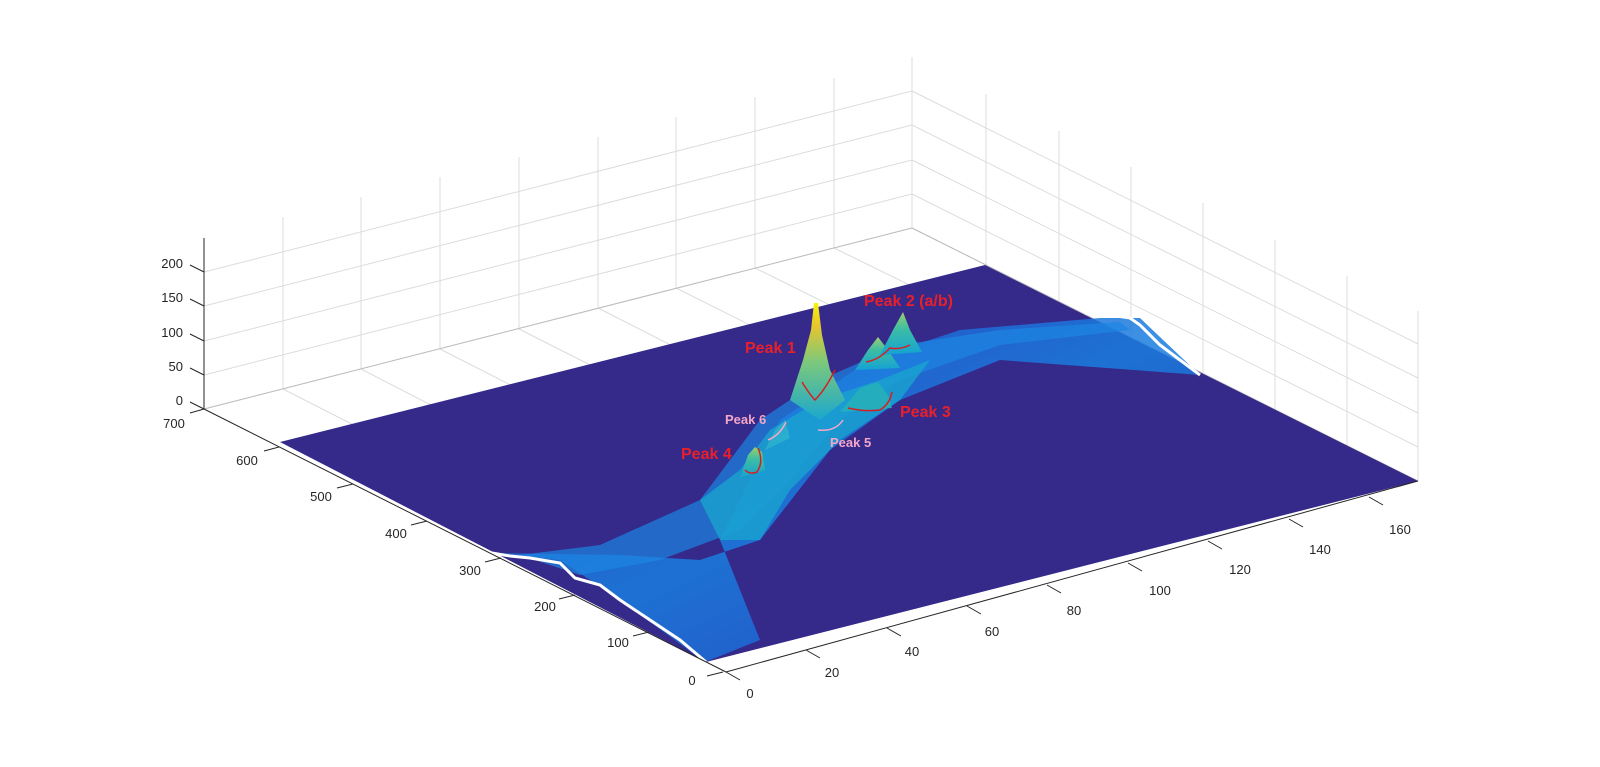 The width and height of the screenshot is (1600, 767). I want to click on peak-3-surface, so click(866, 397).